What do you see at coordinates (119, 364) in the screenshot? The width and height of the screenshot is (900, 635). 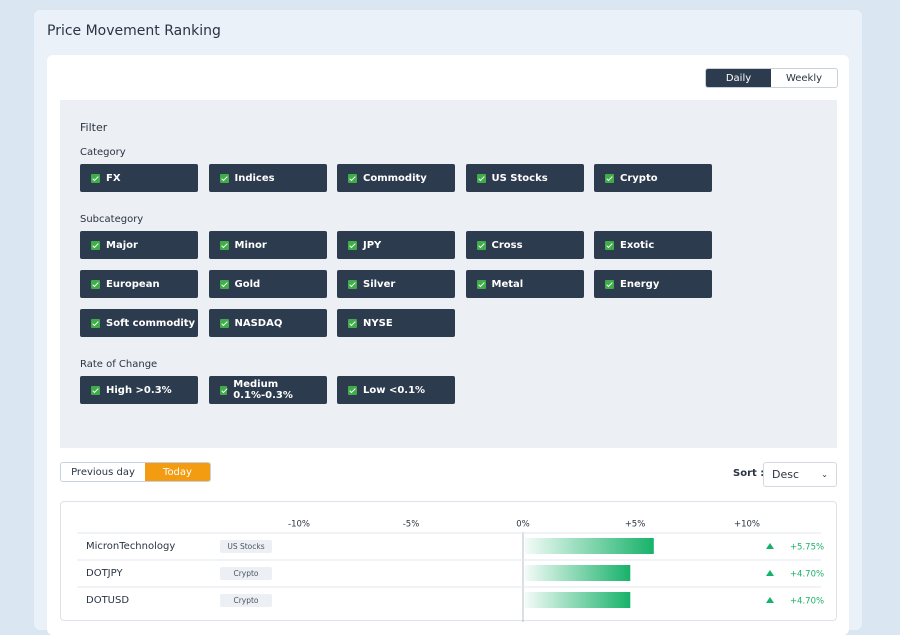 I see `group-label: Rate of Change` at bounding box center [119, 364].